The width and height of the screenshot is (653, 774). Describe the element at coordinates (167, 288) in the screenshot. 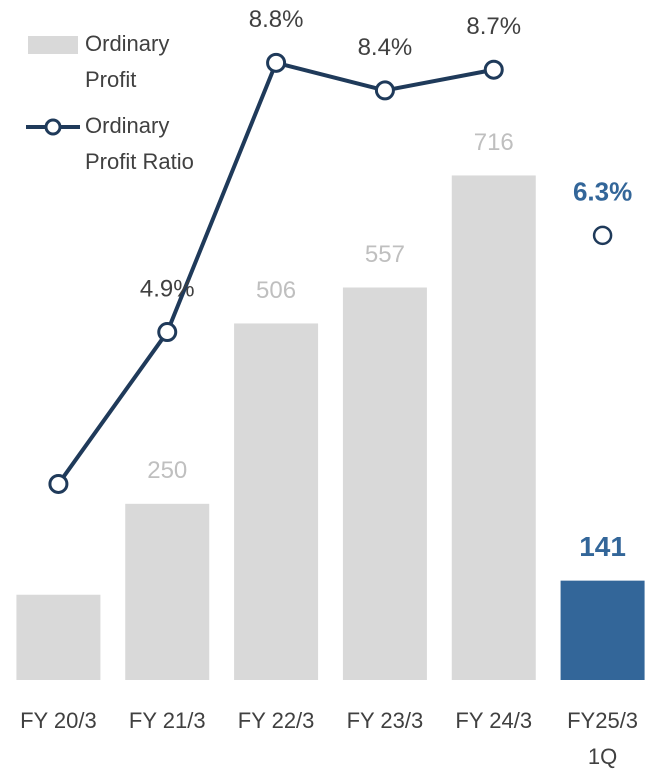

I see `line-value-label: 4.9%` at that location.